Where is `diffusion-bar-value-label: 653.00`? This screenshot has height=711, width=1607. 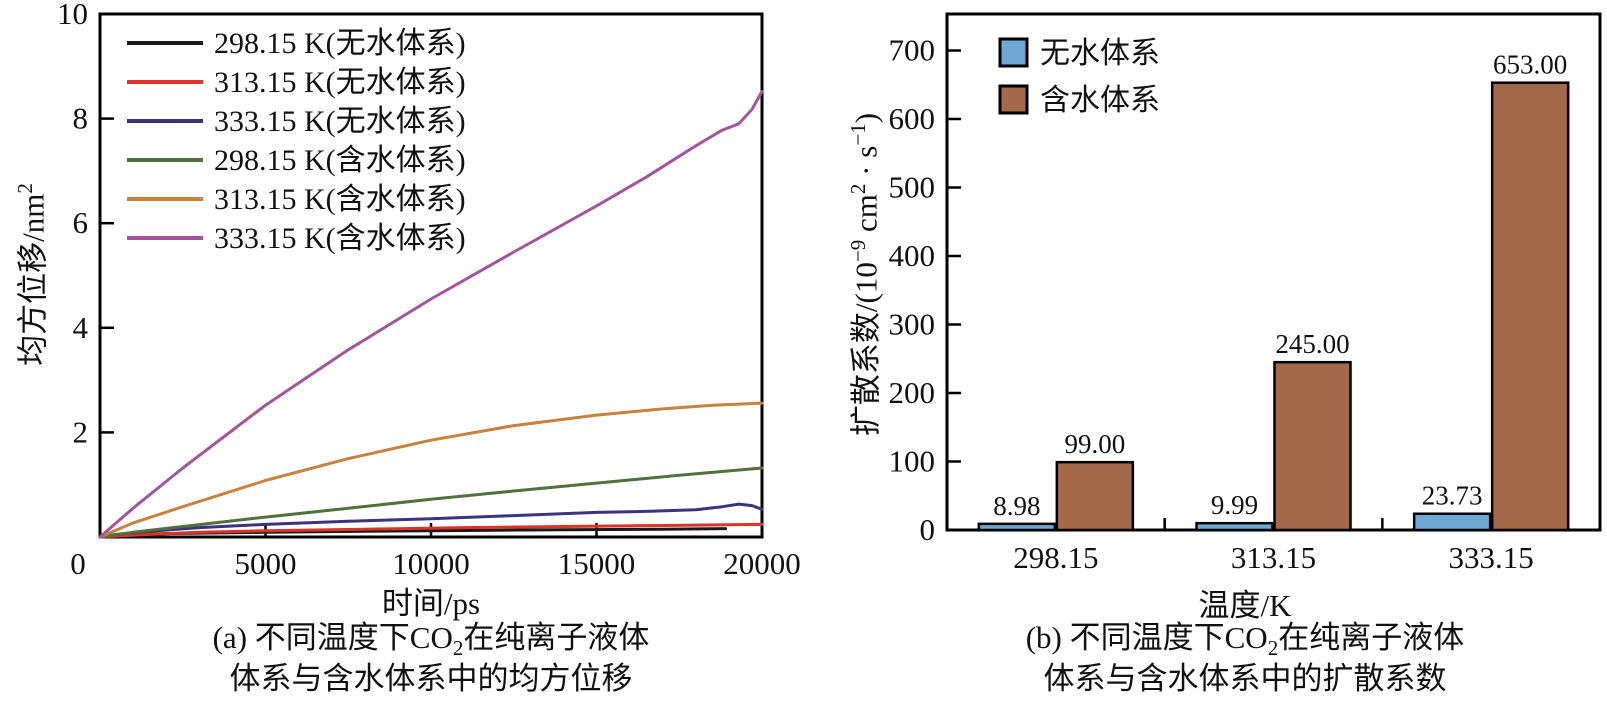 diffusion-bar-value-label: 653.00 is located at coordinates (1530, 65).